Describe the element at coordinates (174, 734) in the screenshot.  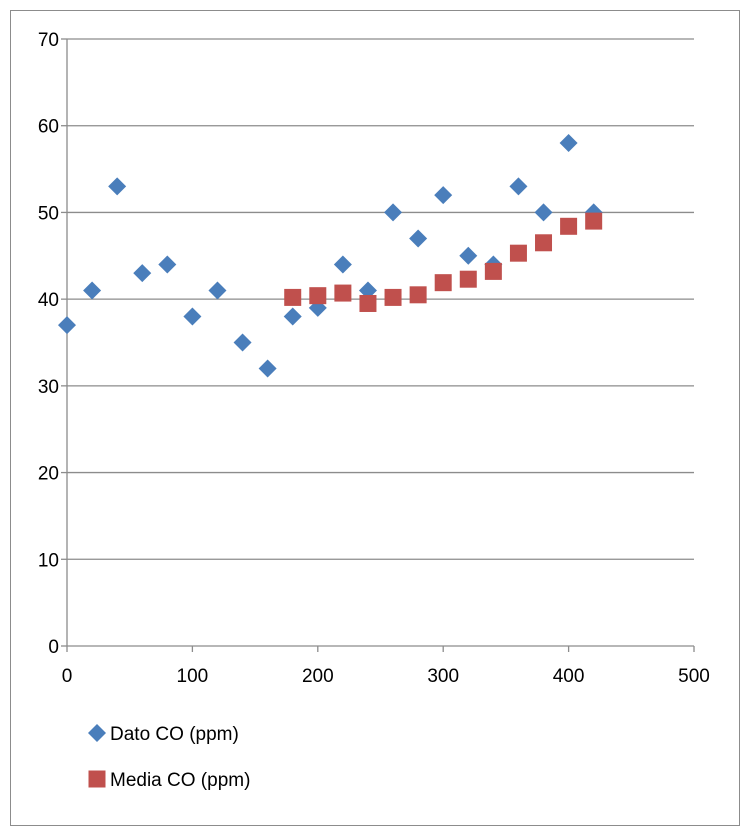
I see `legend-label-dato-co: Dato CO (ppm)` at that location.